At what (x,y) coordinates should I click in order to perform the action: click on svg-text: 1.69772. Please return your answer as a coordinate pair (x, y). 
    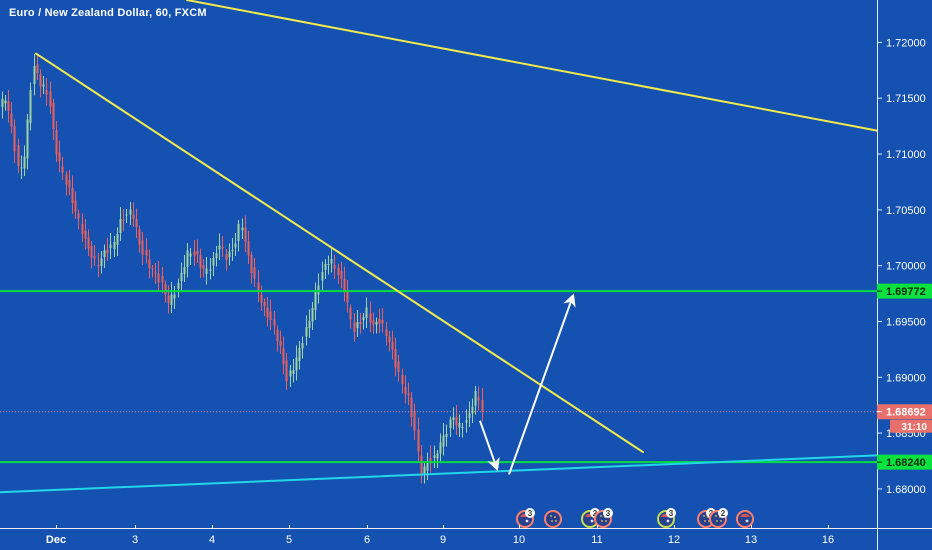
    Looking at the image, I should click on (906, 292).